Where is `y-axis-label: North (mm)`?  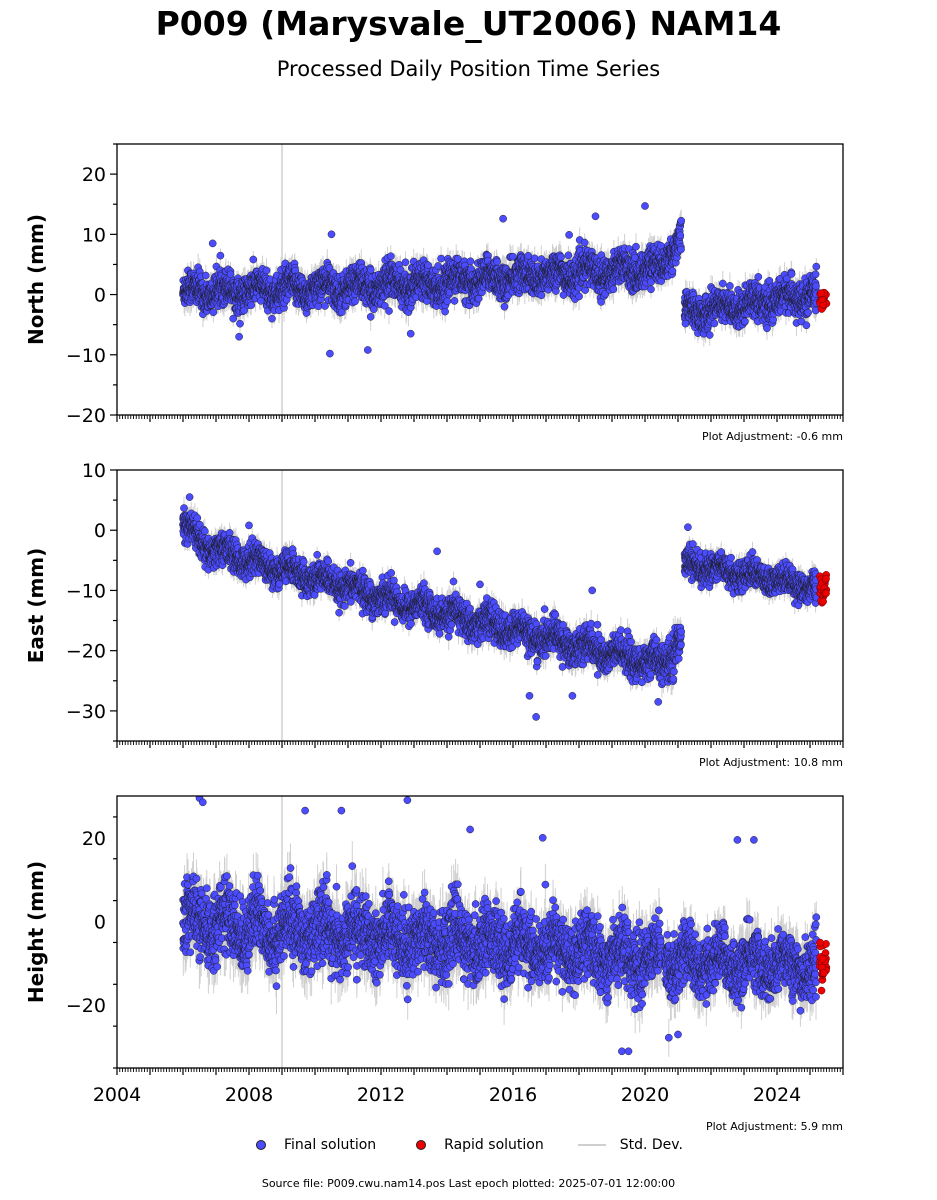 y-axis-label: North (mm) is located at coordinates (36, 279).